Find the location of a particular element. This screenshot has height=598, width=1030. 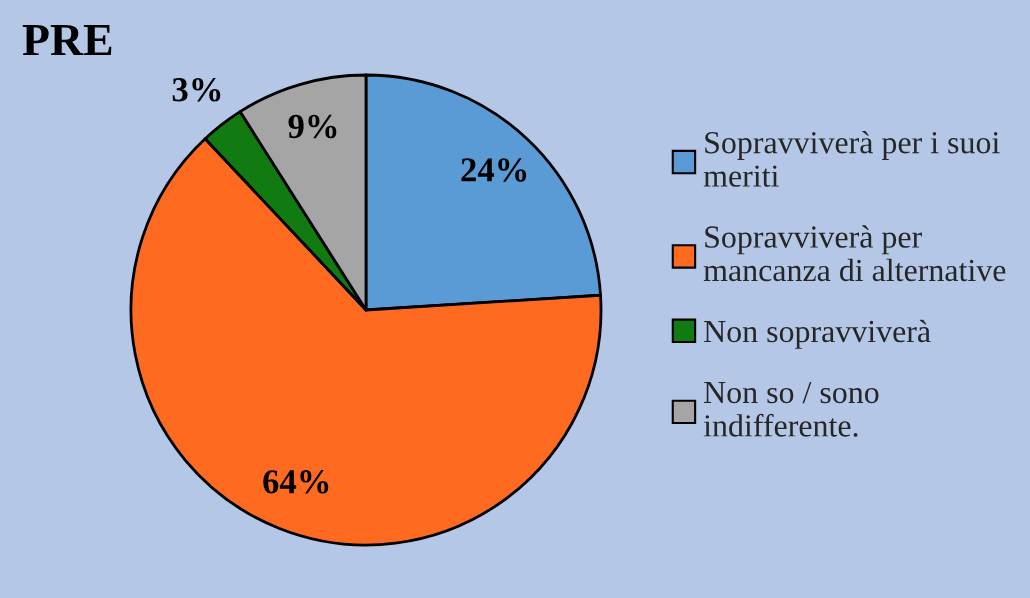

chart-title: PRE is located at coordinates (67, 40).